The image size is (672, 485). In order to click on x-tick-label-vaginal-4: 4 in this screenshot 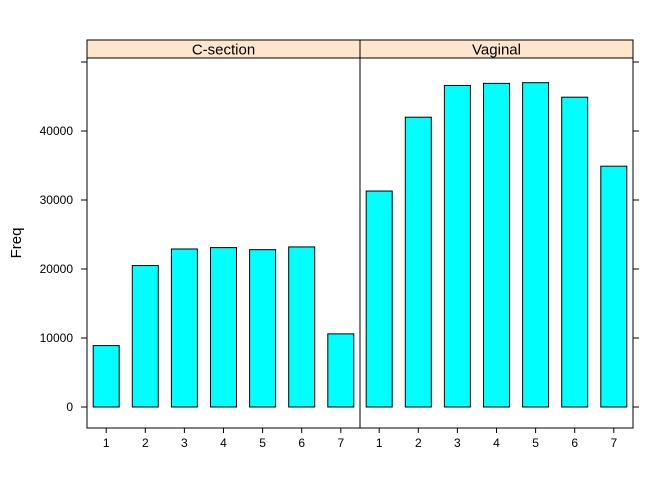, I will do `click(496, 443)`.